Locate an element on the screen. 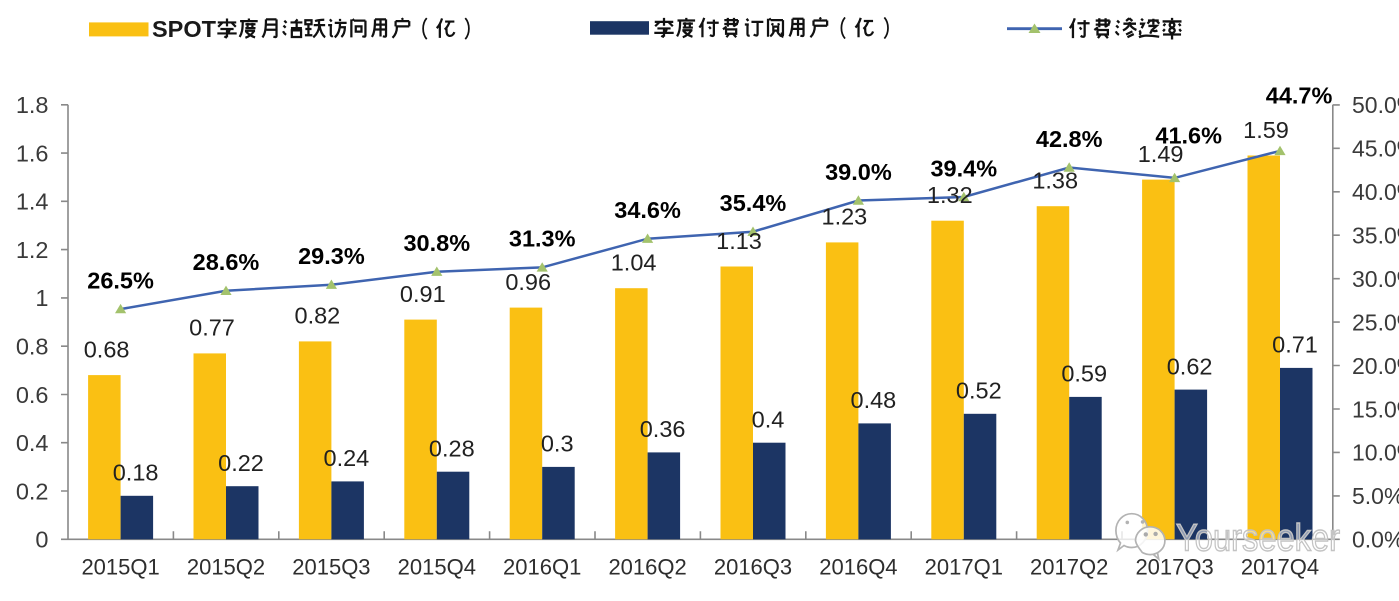  svg-text: 2017Q3 is located at coordinates (1174, 566).